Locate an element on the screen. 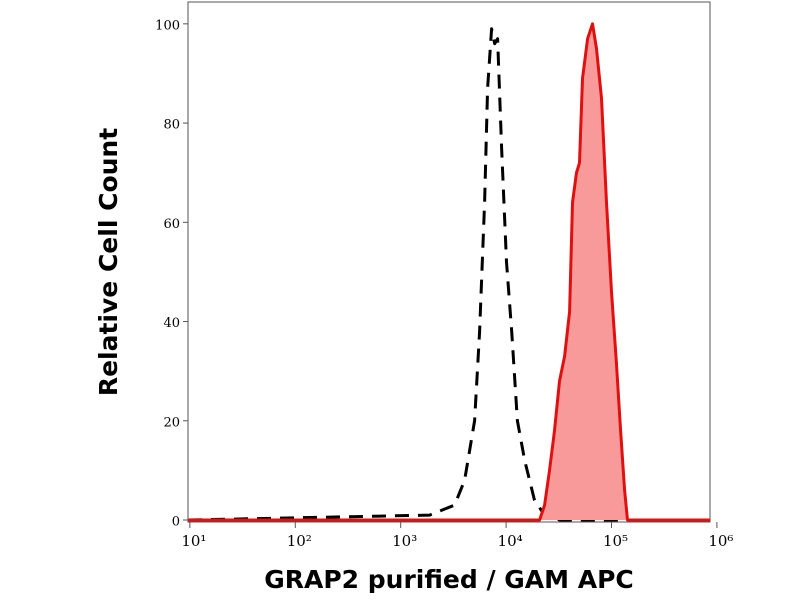 The width and height of the screenshot is (800, 600). x-tick-label: 10⁵ is located at coordinates (615, 541).